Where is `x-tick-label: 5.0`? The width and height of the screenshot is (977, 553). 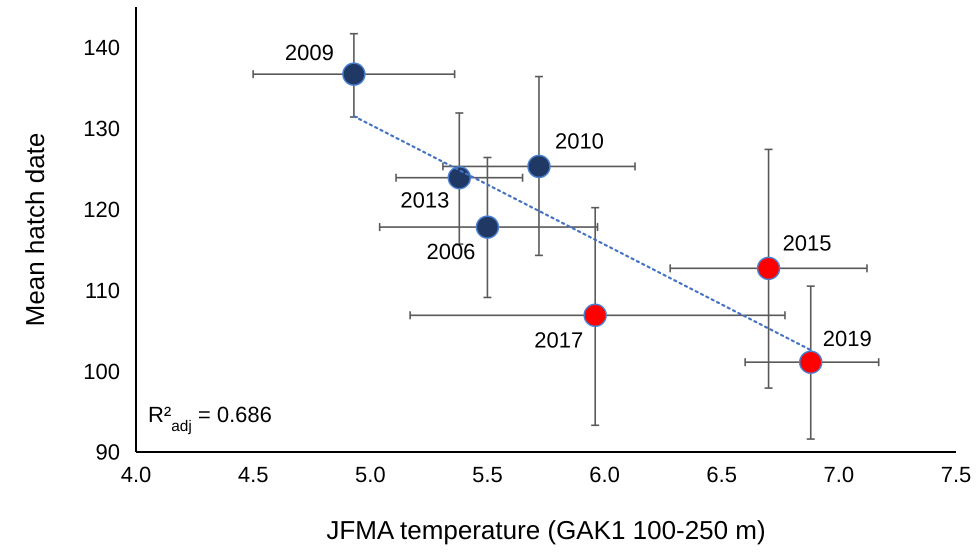
x-tick-label: 5.0 is located at coordinates (370, 474).